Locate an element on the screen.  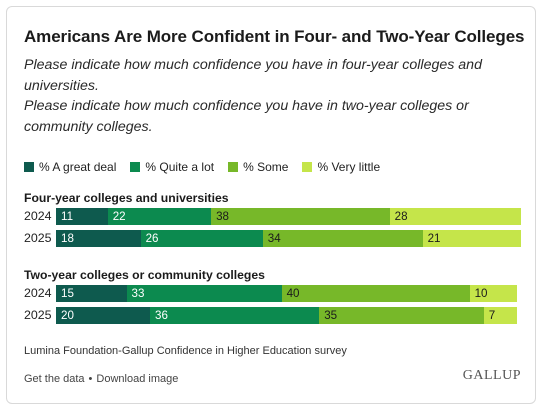
legend-item-some: % Some is located at coordinates (258, 167).